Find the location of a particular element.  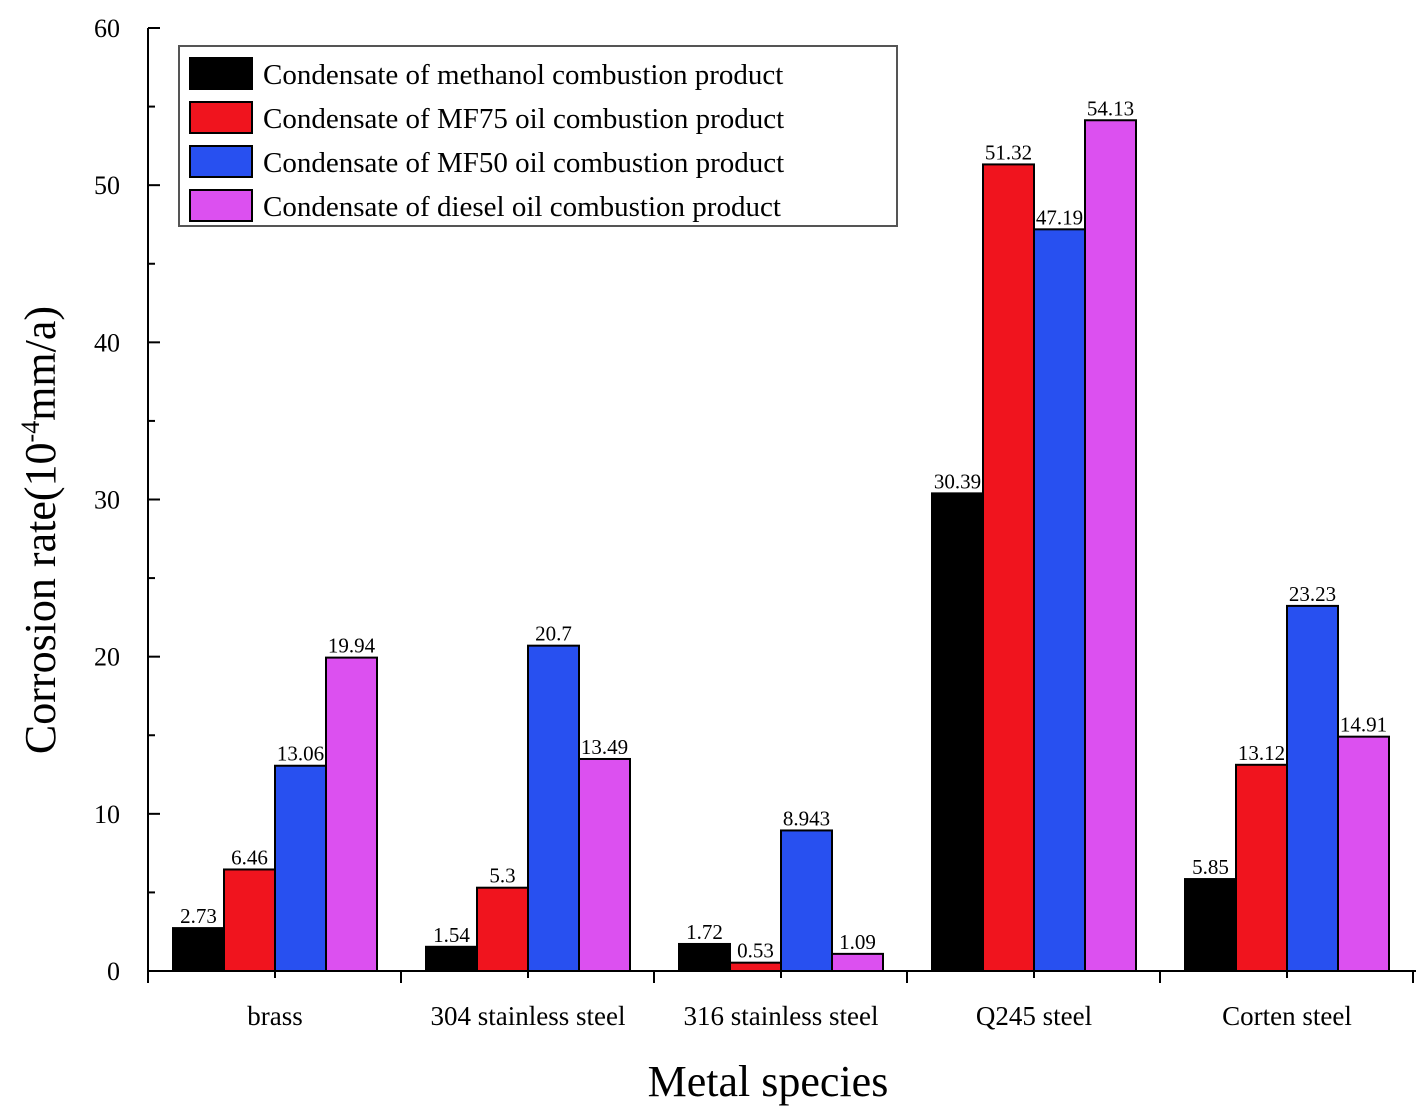

y-tick-label-0: 0 is located at coordinates (113, 971).